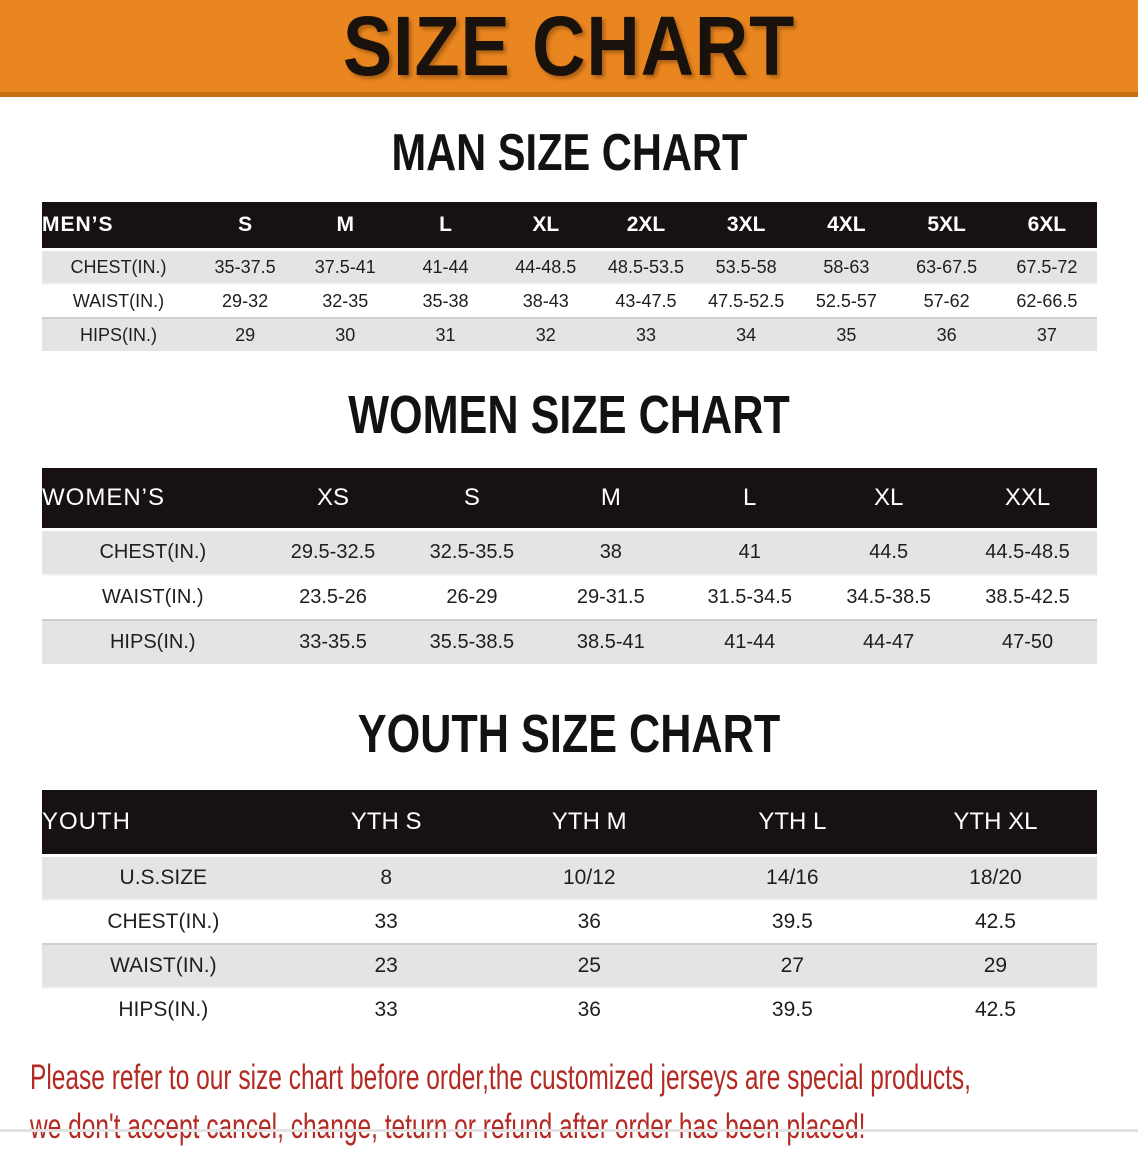  What do you see at coordinates (569, 46) in the screenshot?
I see `page-title: SIZE CHART` at bounding box center [569, 46].